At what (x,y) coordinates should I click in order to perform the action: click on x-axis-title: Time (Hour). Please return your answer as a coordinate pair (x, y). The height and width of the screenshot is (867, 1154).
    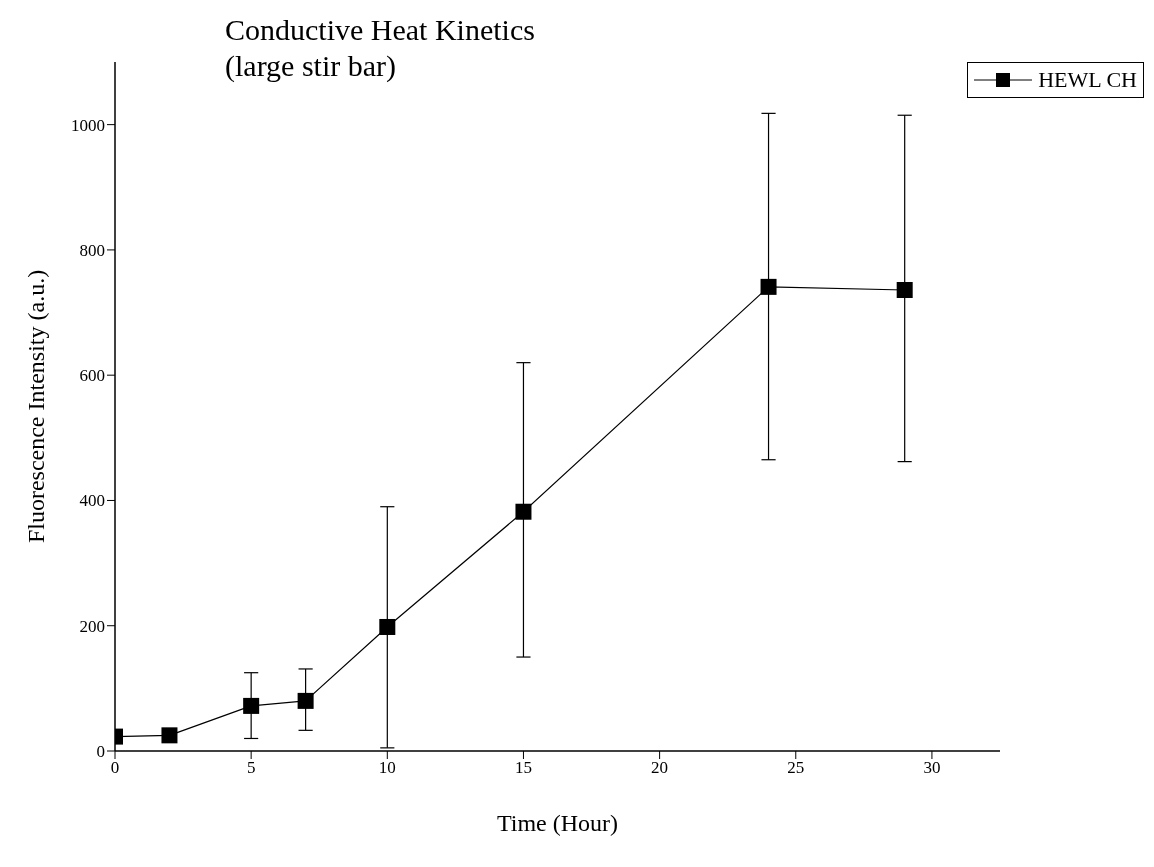
    Looking at the image, I should click on (557, 823).